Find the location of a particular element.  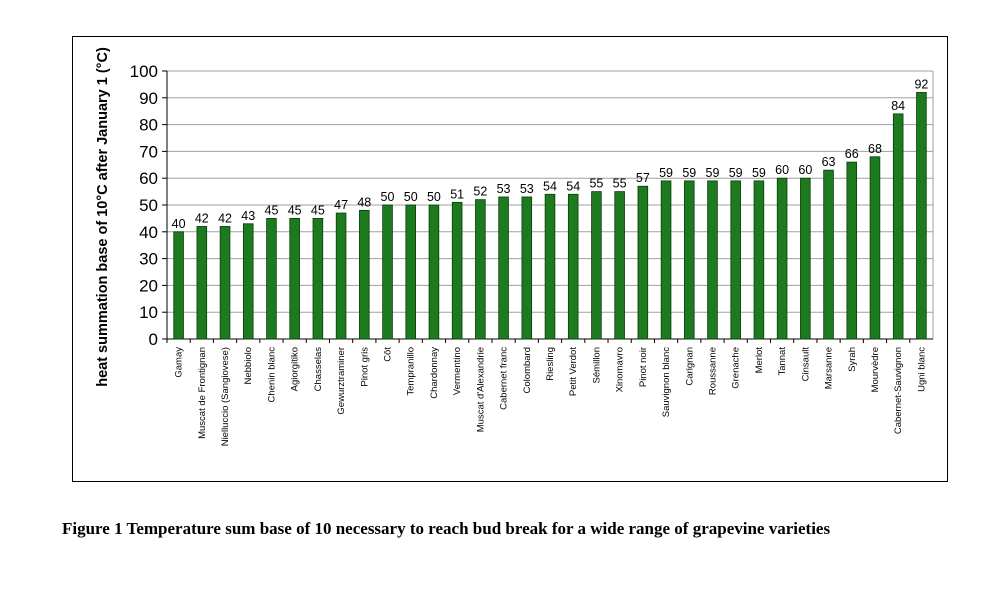

category-label: Cabernet franc is located at coordinates (504, 378).